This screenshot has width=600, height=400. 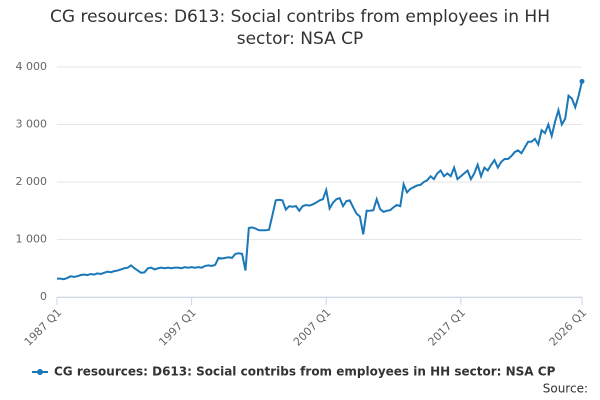 What do you see at coordinates (32, 124) in the screenshot?
I see `y-tick-label: 3 000` at bounding box center [32, 124].